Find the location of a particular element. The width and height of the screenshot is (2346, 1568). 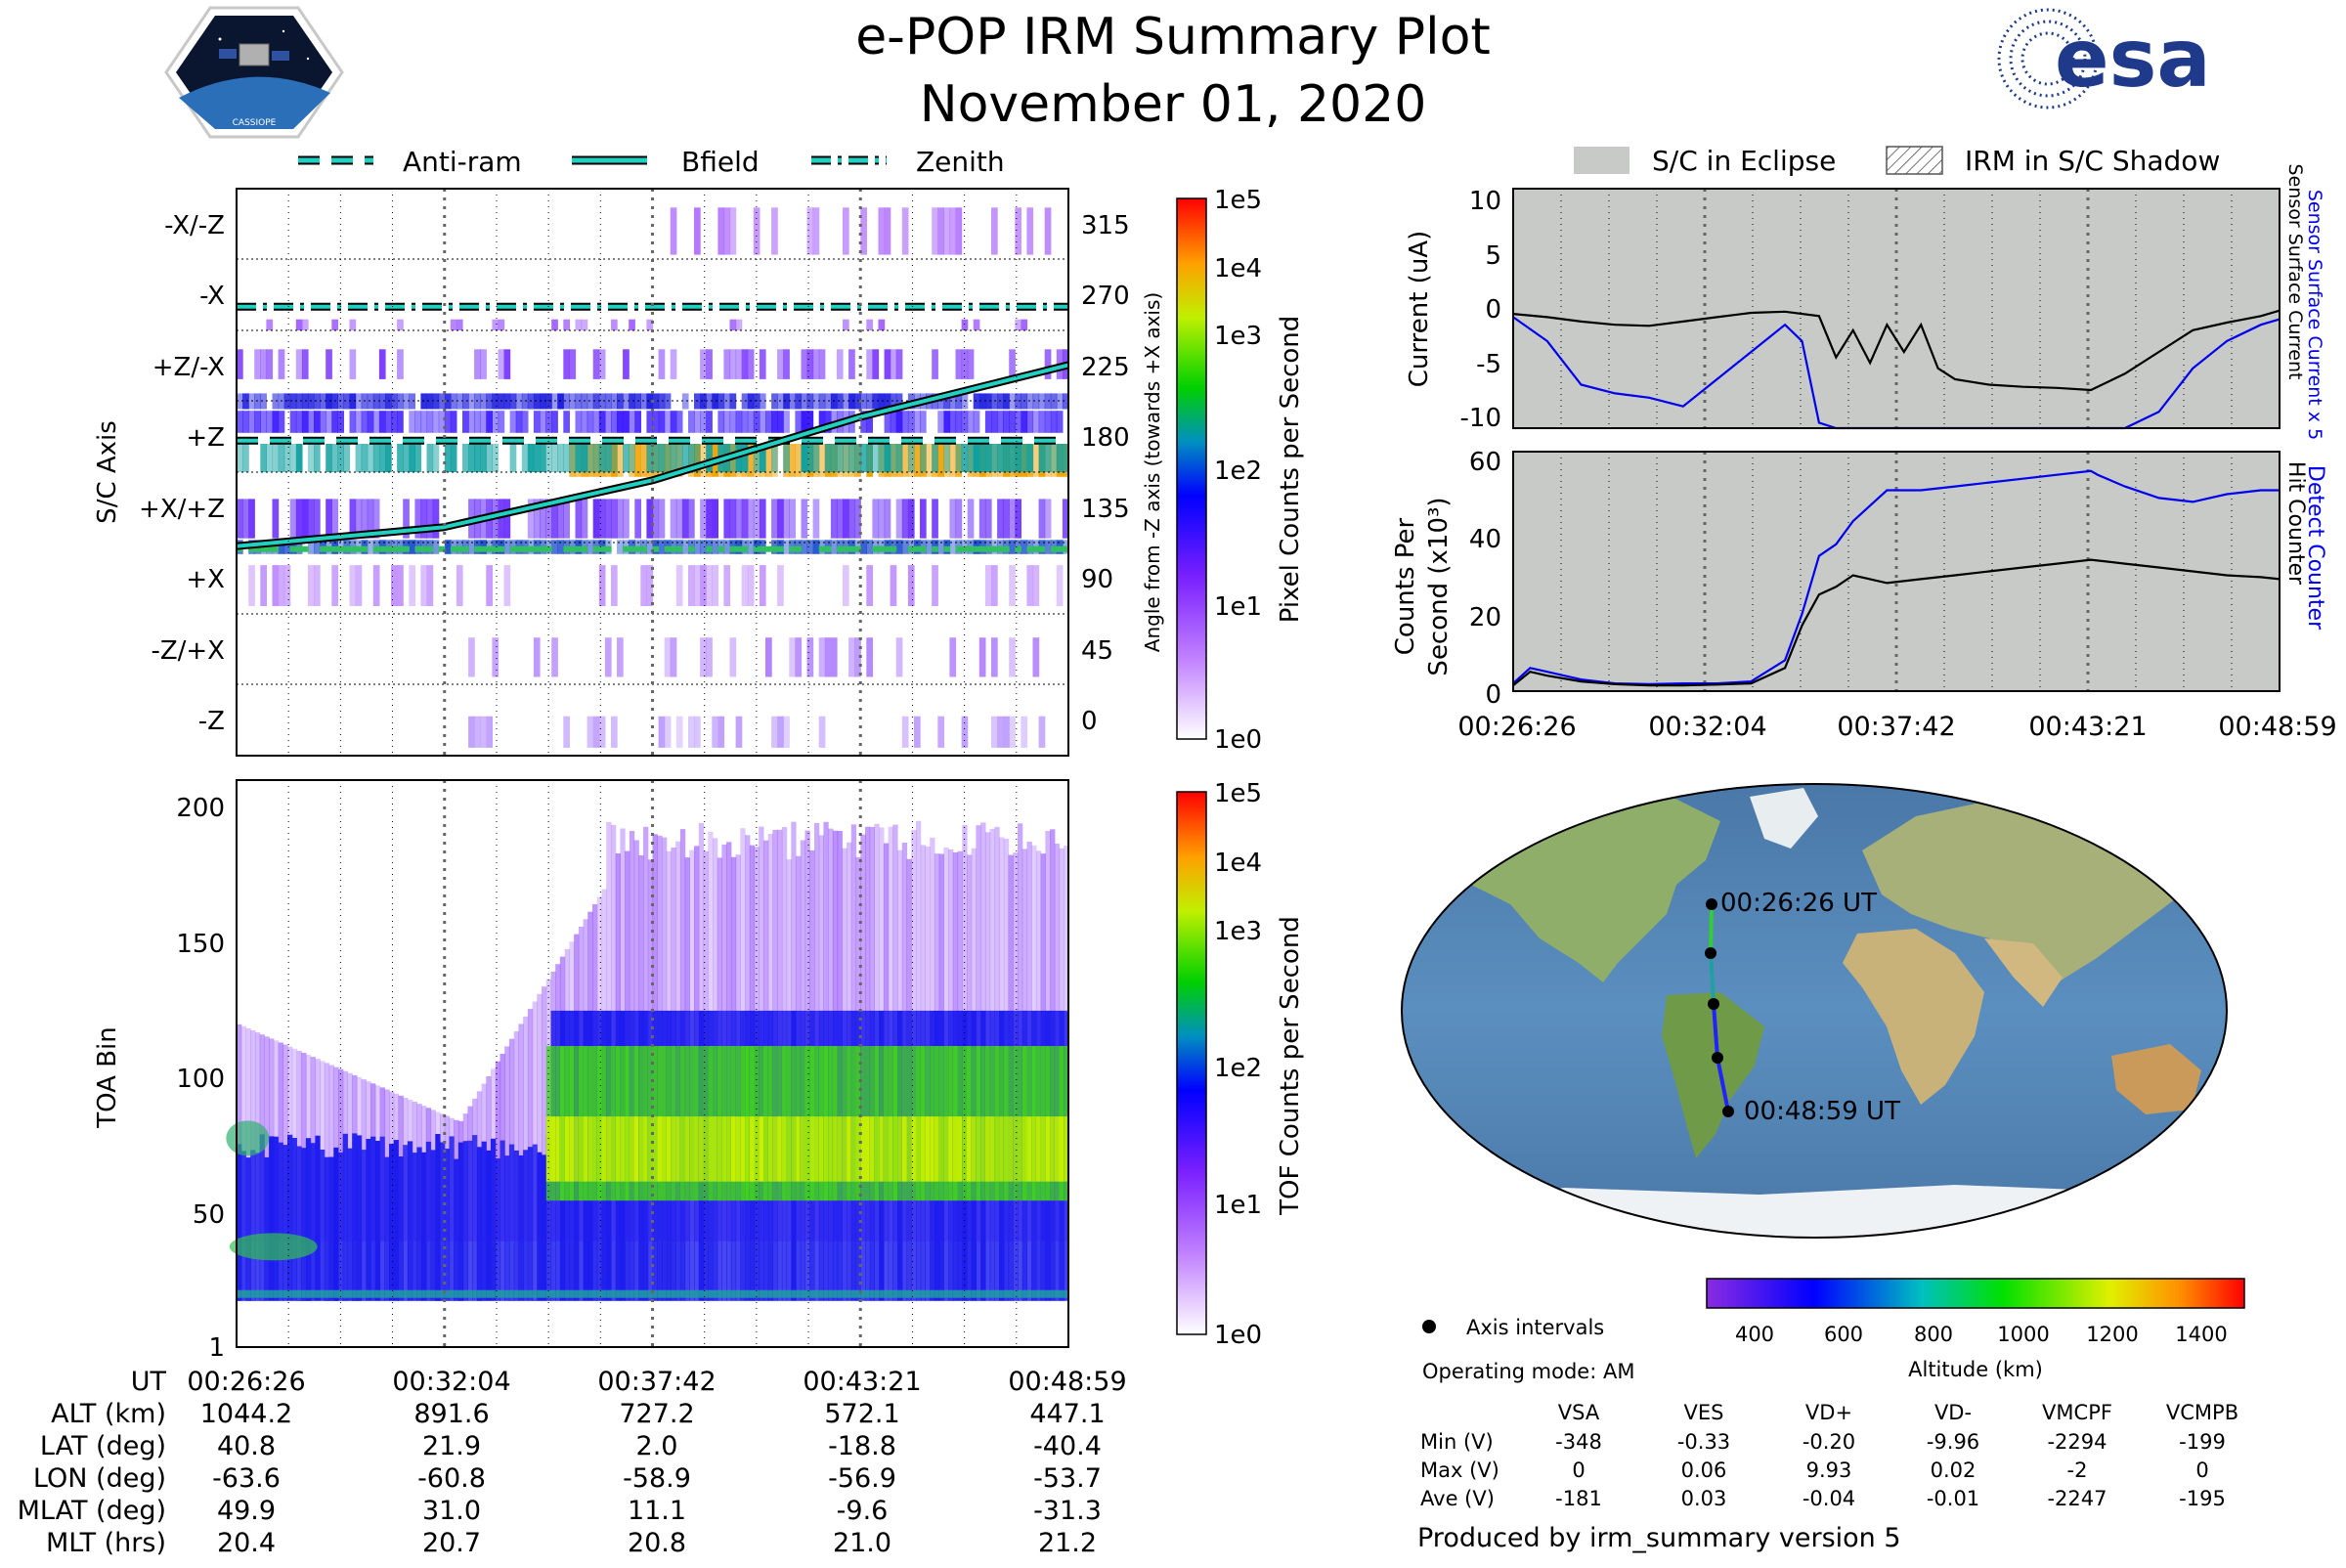

colorbar-tick: 1e2 is located at coordinates (1238, 1068).